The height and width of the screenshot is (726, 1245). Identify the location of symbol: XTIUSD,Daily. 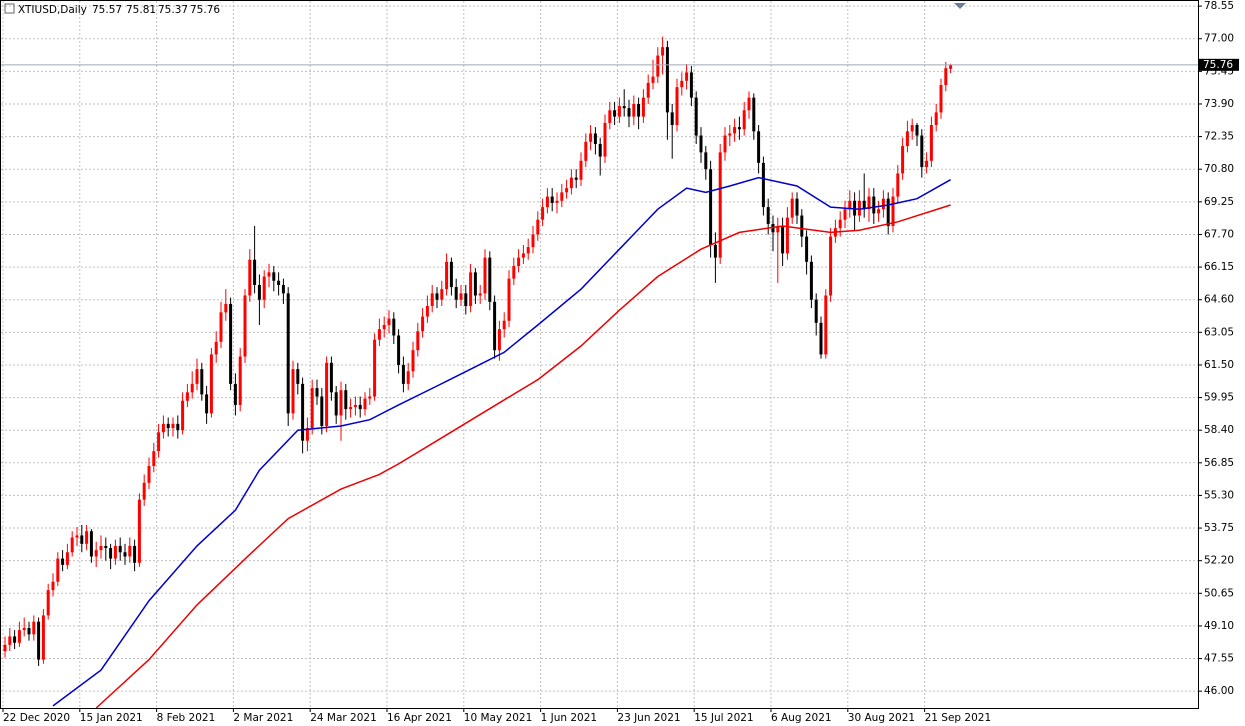
(52, 10).